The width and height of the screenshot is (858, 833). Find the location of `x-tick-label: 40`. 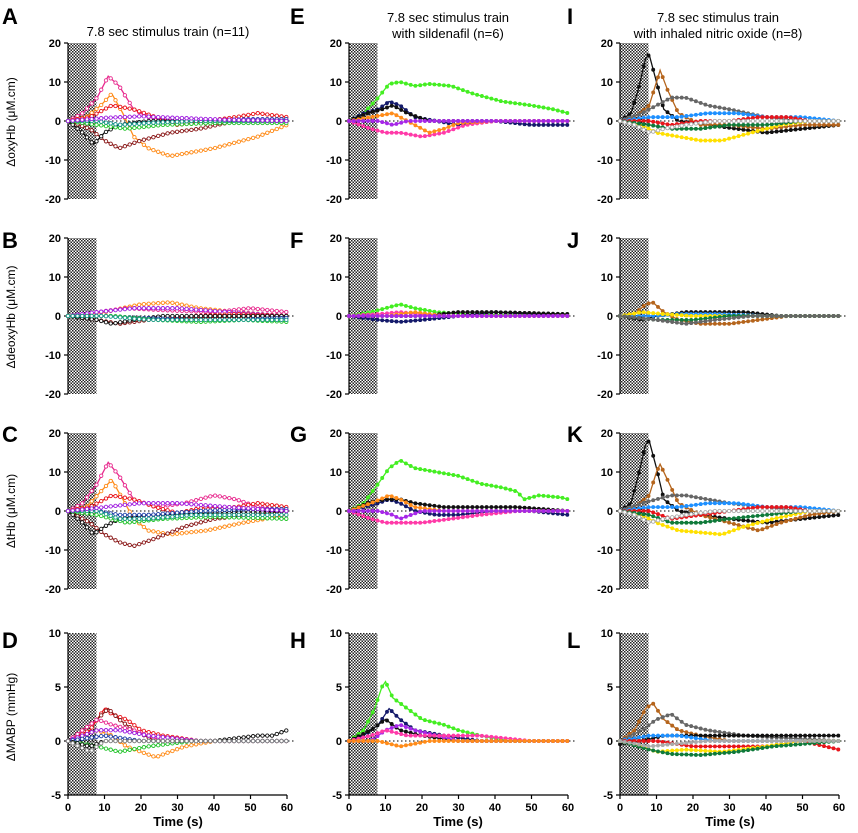

x-tick-label: 40 is located at coordinates (495, 808).